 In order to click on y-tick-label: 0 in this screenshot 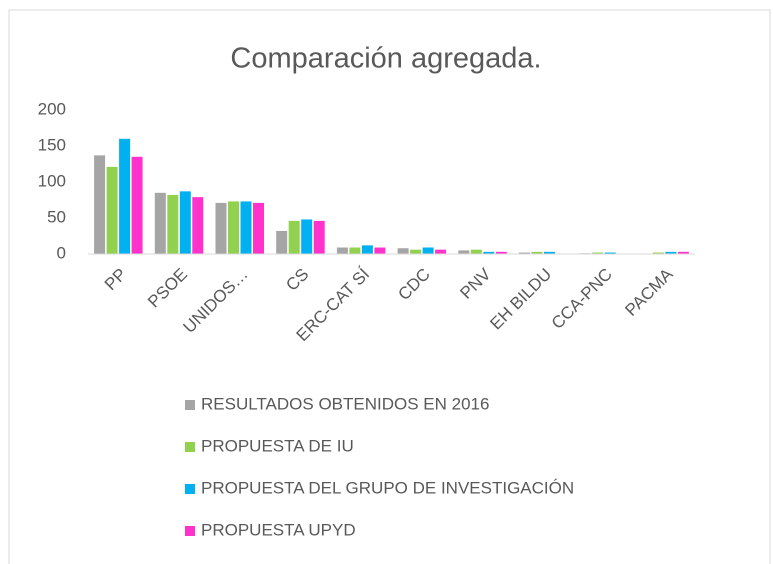, I will do `click(61, 252)`.